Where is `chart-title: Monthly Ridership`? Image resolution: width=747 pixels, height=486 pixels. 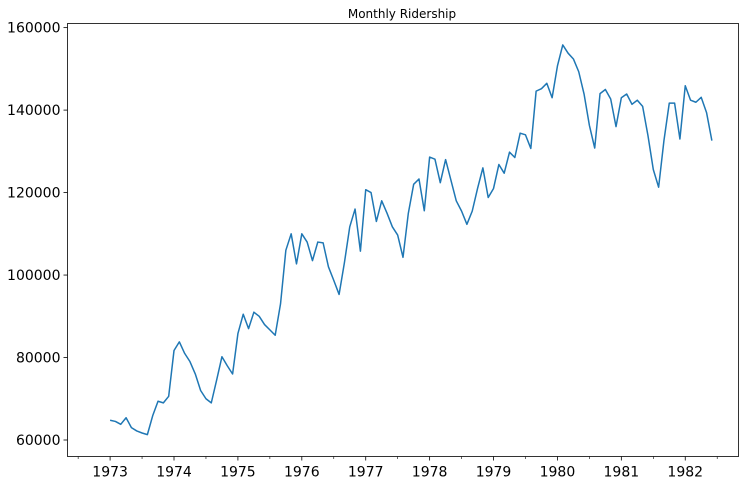 chart-title: Monthly Ridership is located at coordinates (402, 14).